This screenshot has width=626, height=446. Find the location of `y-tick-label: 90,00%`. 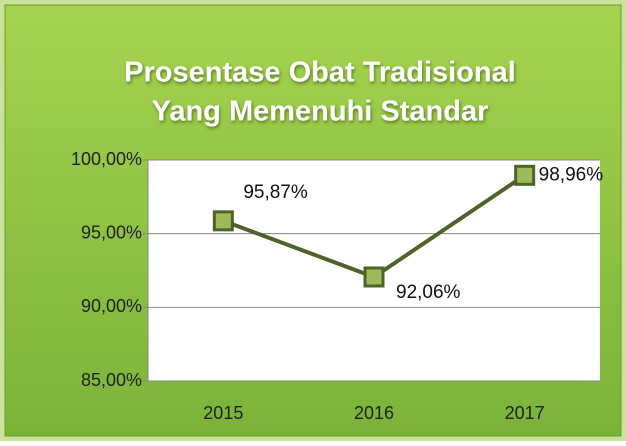

y-tick-label: 90,00% is located at coordinates (111, 306).